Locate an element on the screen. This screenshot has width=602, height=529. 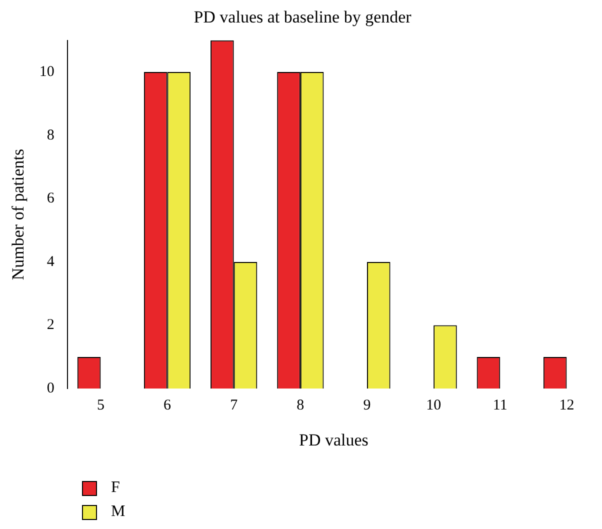
legend-label: M is located at coordinates (118, 512).